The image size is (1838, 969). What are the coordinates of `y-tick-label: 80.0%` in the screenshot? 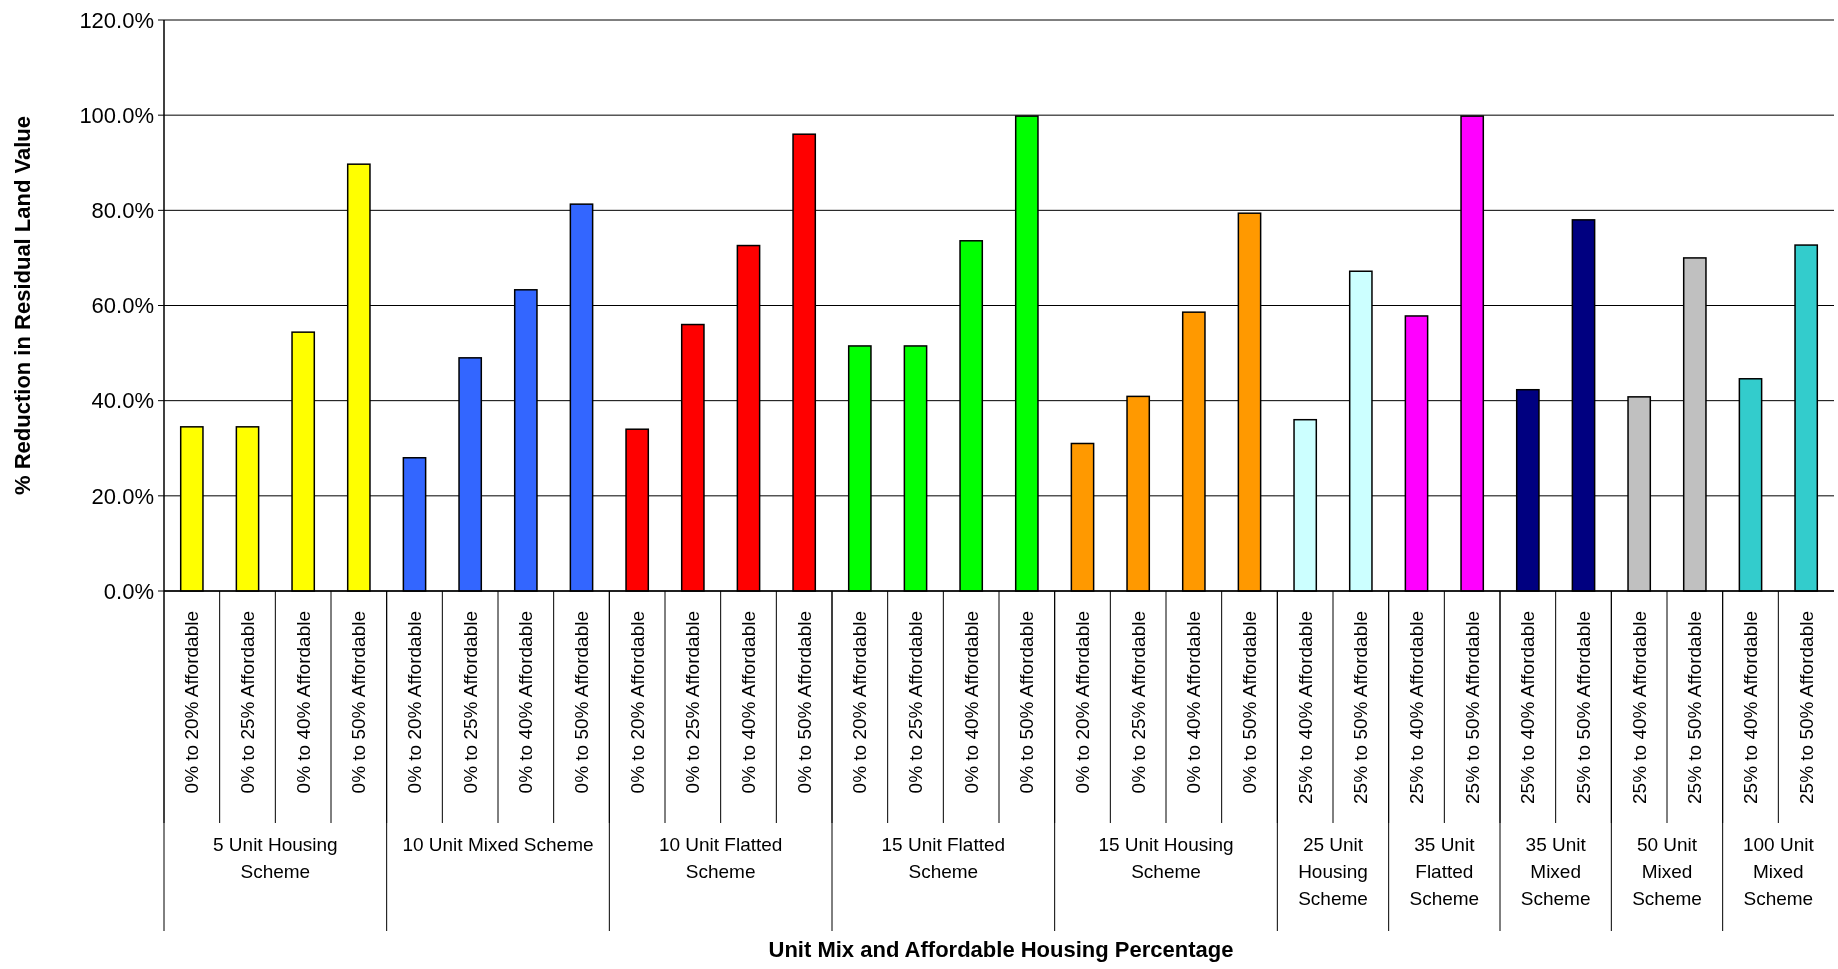 It's located at (122, 211).